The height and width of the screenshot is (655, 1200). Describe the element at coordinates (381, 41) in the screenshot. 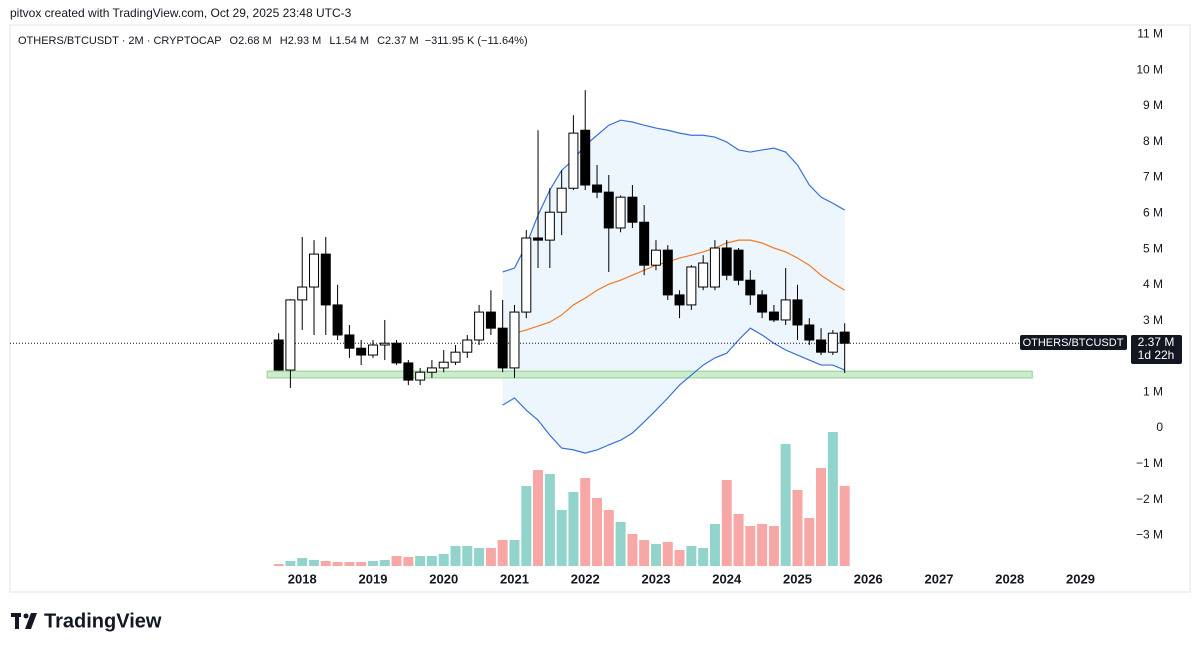

I see `legend-key: C` at that location.